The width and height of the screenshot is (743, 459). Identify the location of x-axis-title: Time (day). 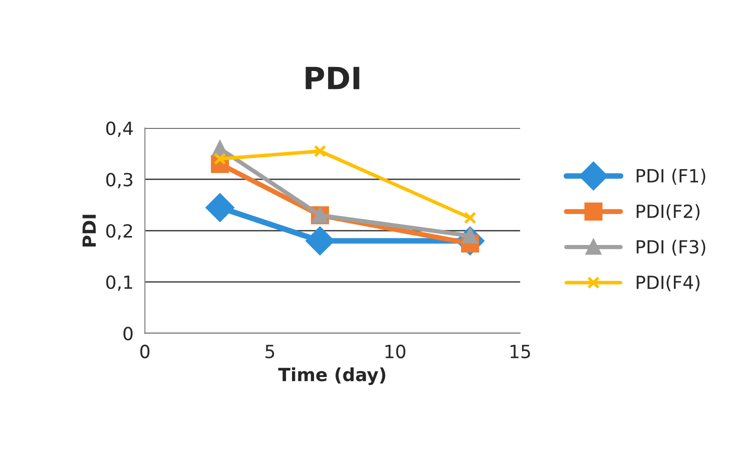
(332, 376).